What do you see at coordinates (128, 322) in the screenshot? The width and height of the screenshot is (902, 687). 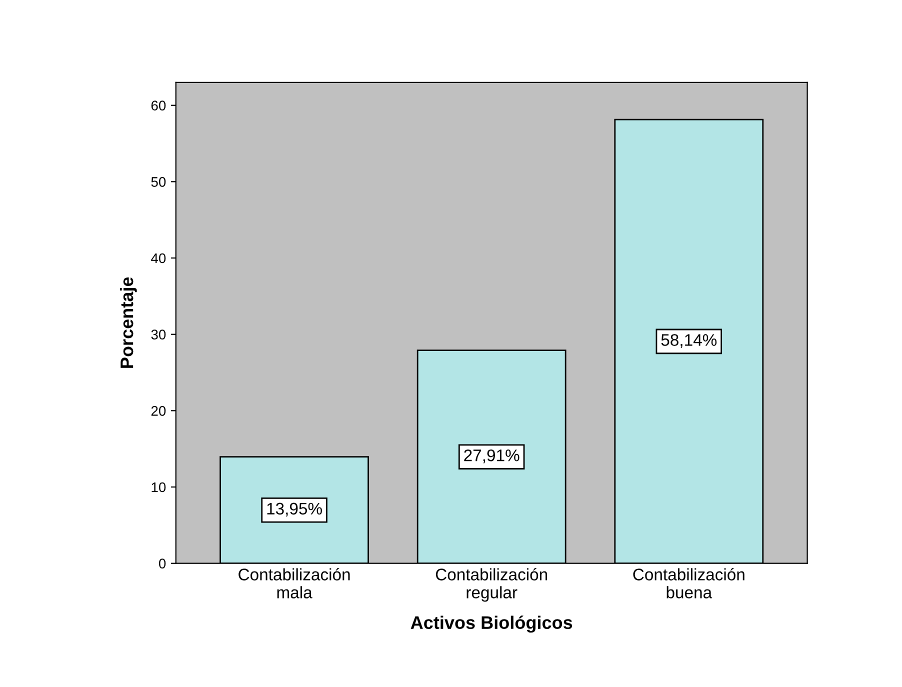 I see `y-axis-title: Porcentaje` at bounding box center [128, 322].